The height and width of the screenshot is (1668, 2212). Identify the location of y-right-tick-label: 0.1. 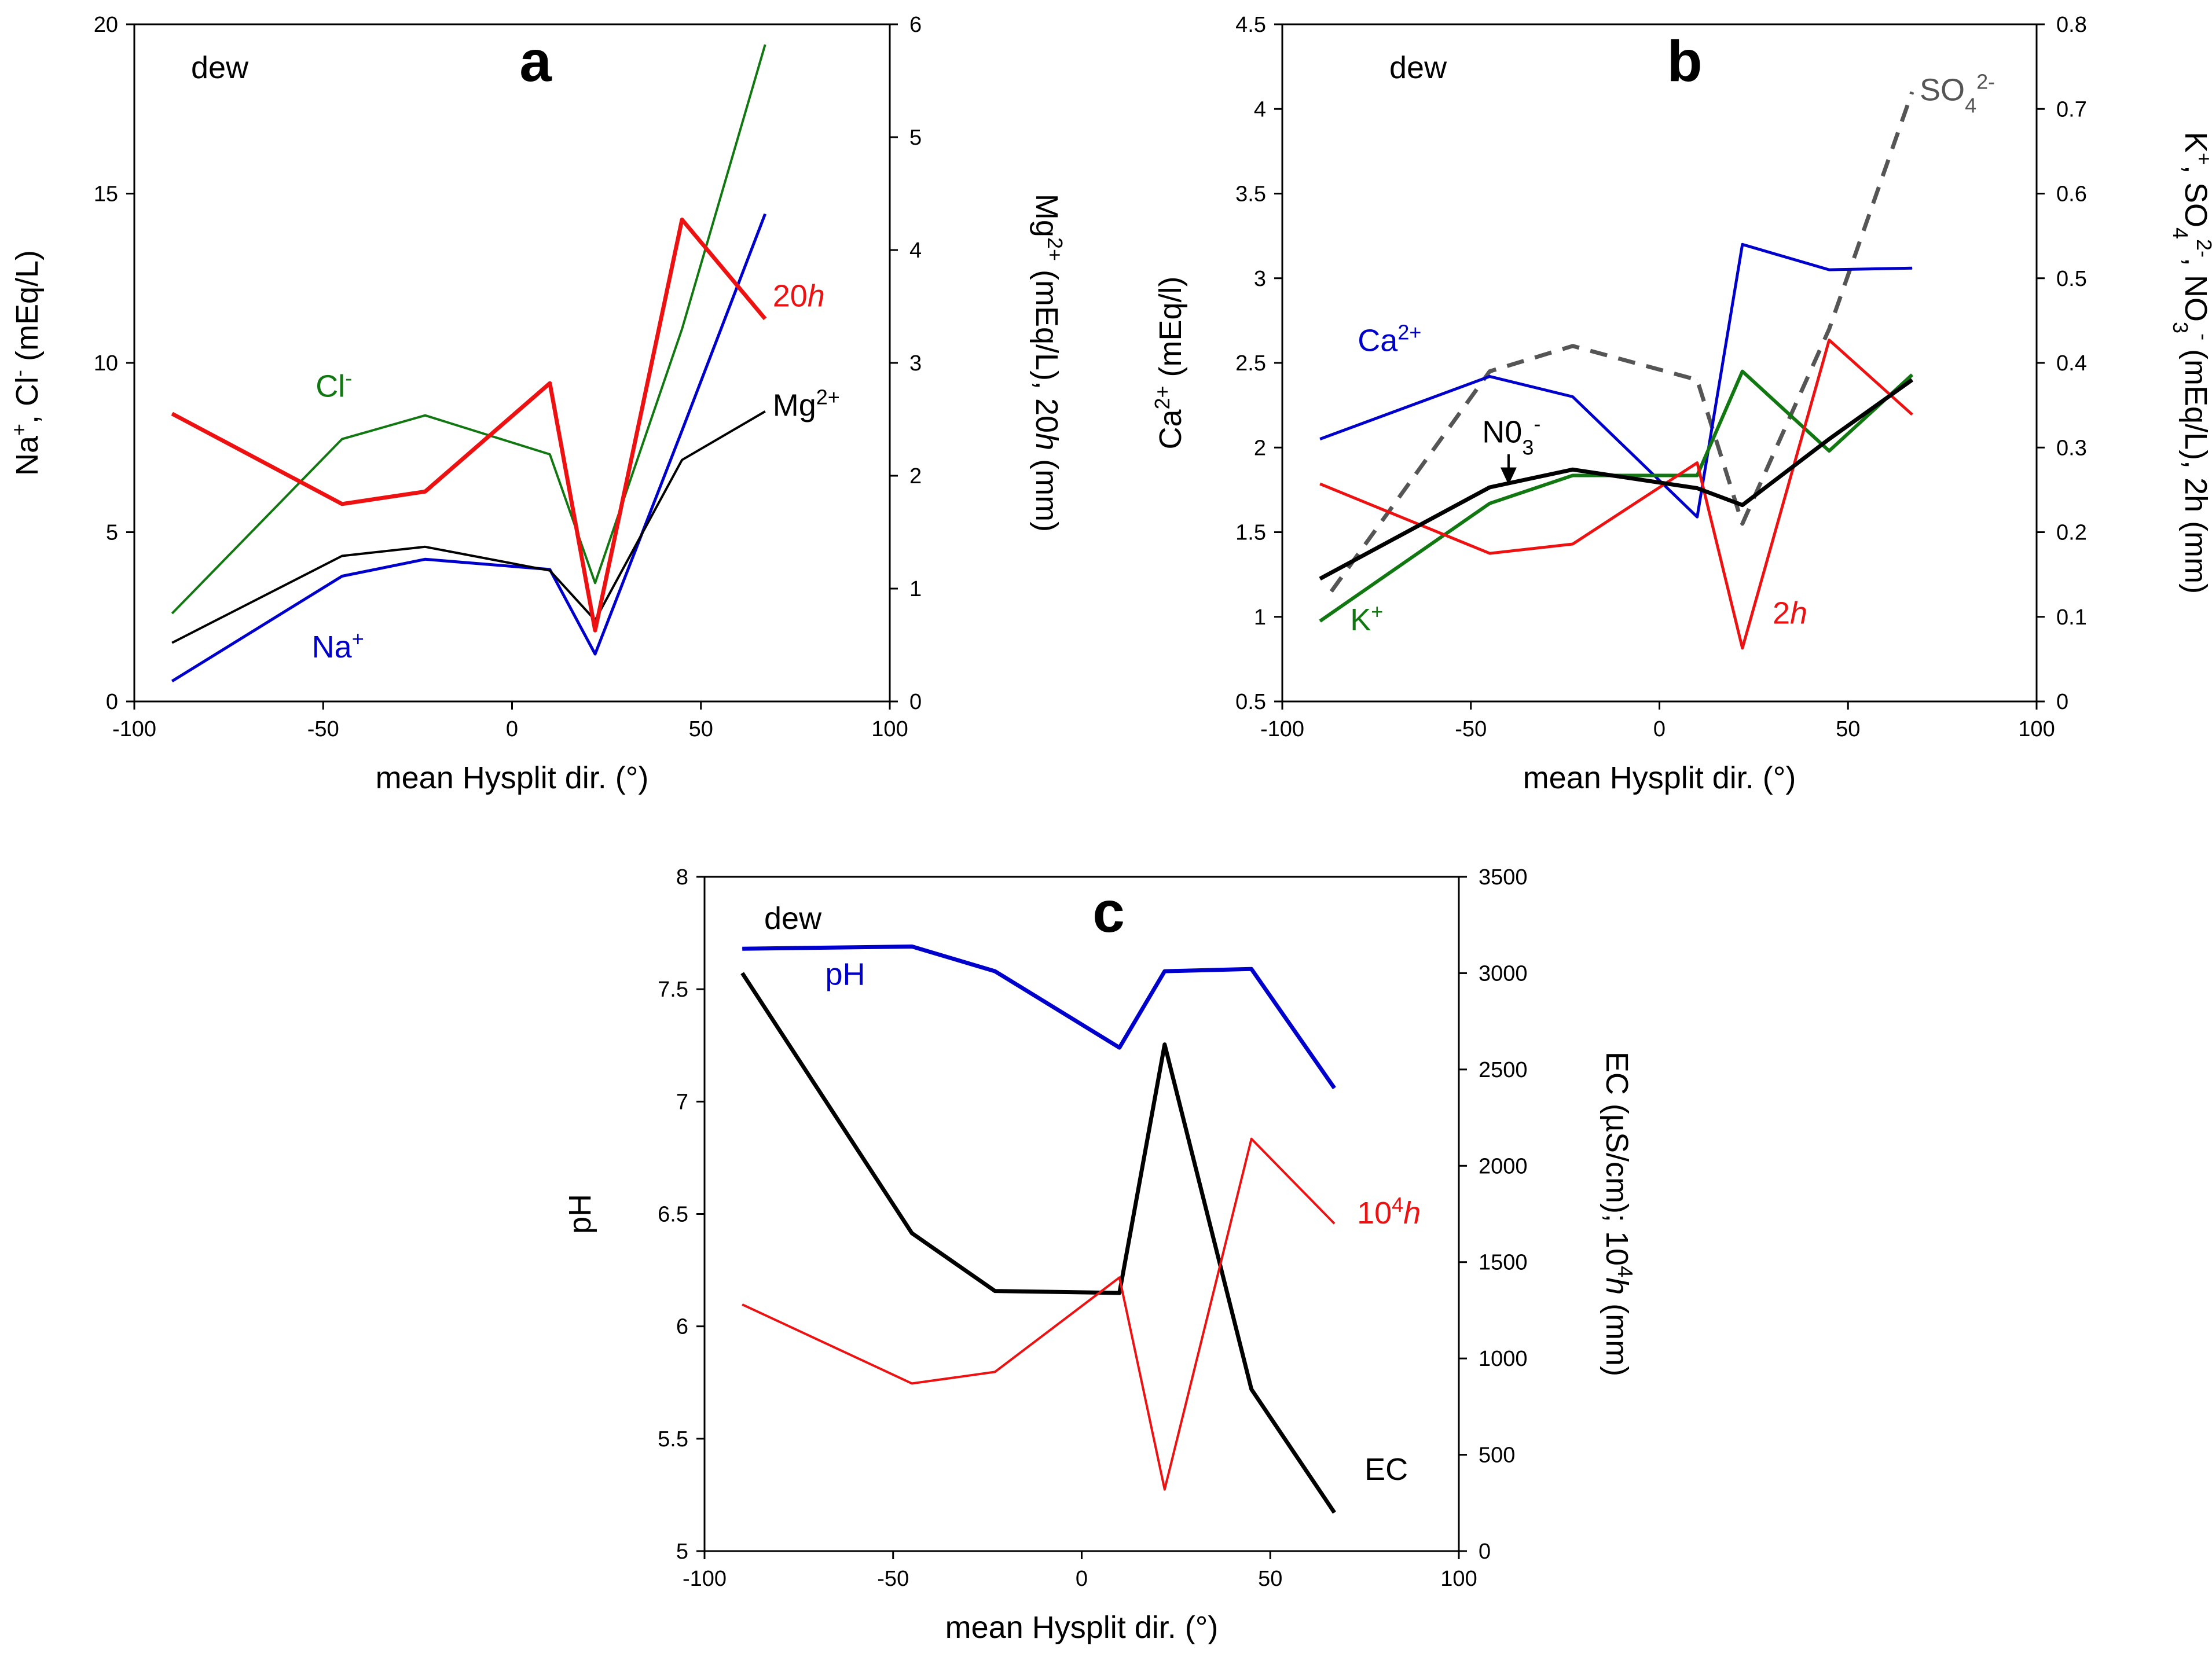
(2071, 618).